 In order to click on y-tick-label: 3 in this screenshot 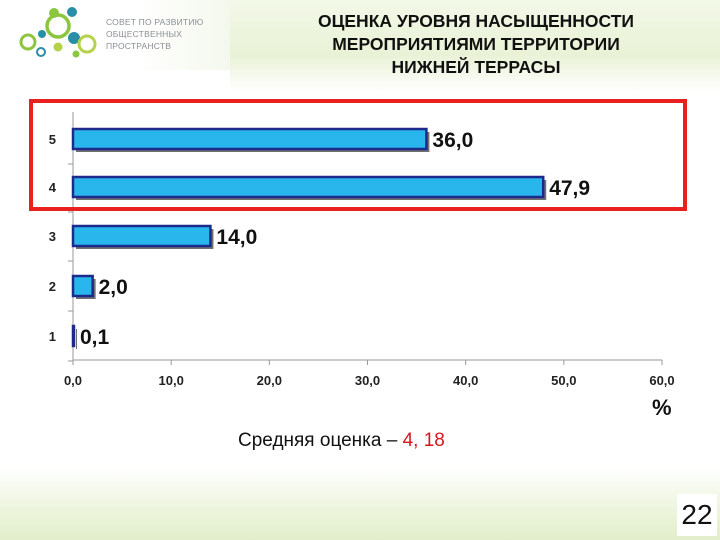, I will do `click(52, 236)`.